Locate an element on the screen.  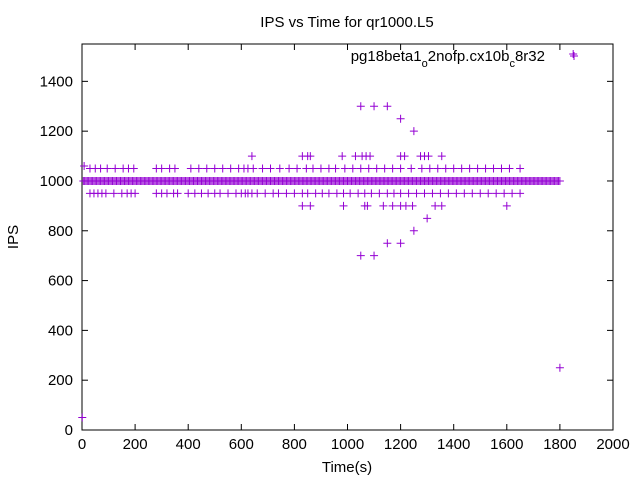
legend-marker is located at coordinates (574, 56).